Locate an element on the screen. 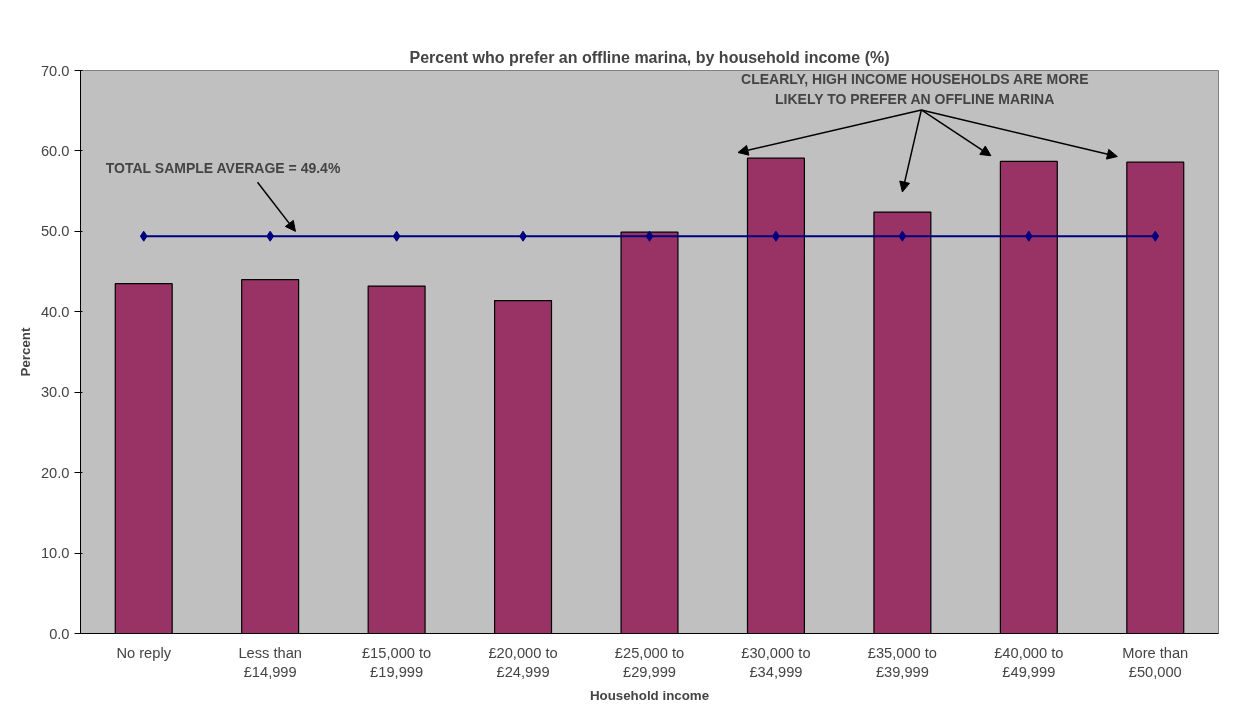 This screenshot has width=1234, height=710. y-tick-label: 10.0 is located at coordinates (55, 553).